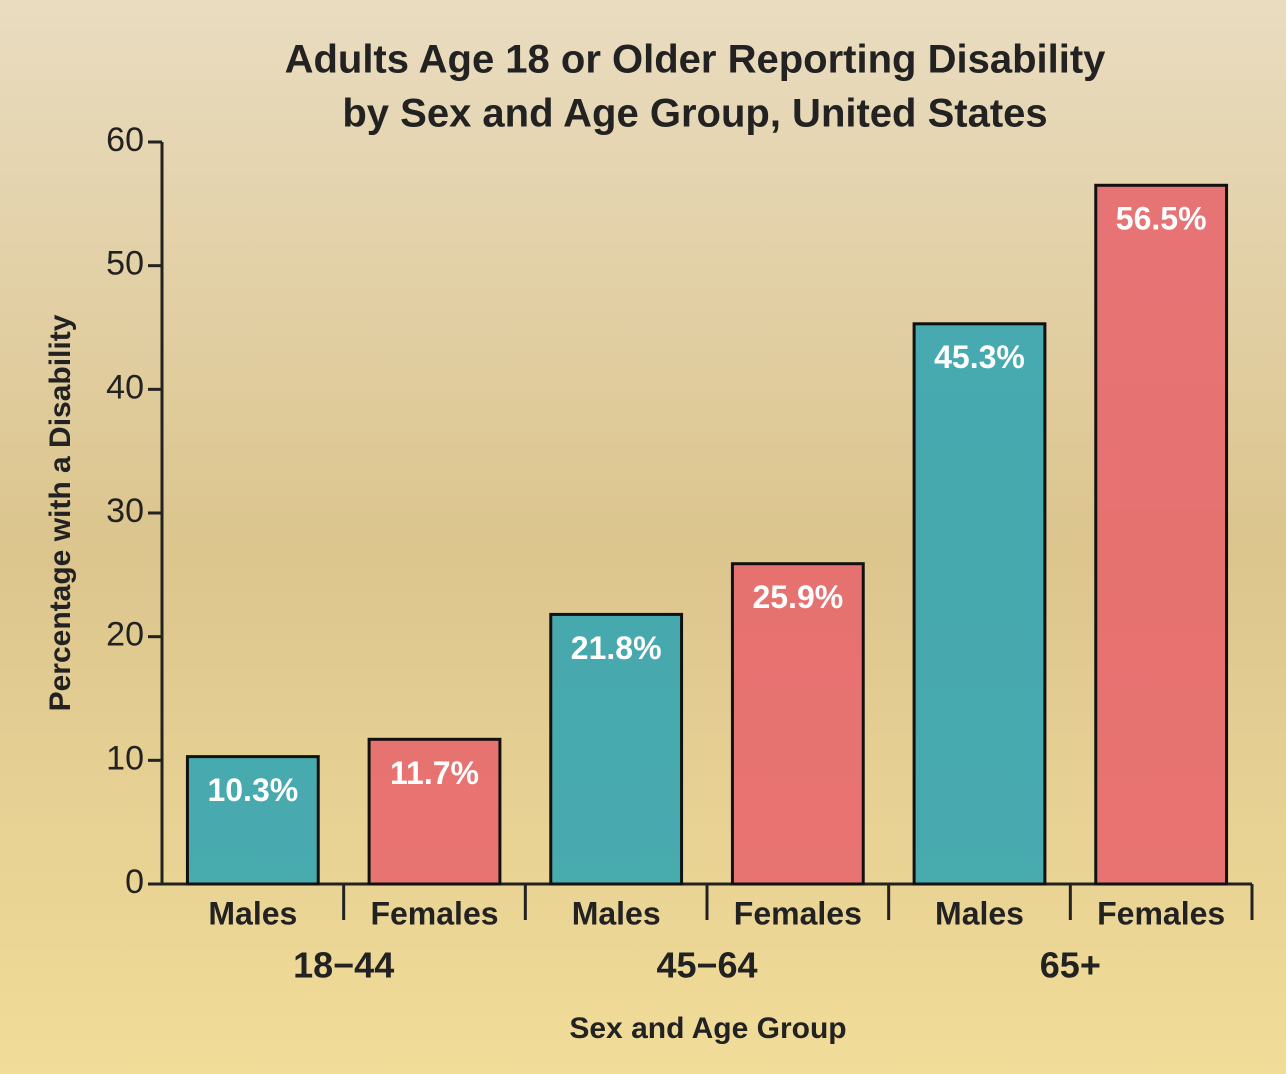 The width and height of the screenshot is (1286, 1074). Describe the element at coordinates (125, 511) in the screenshot. I see `y-tick-label: 30` at that location.